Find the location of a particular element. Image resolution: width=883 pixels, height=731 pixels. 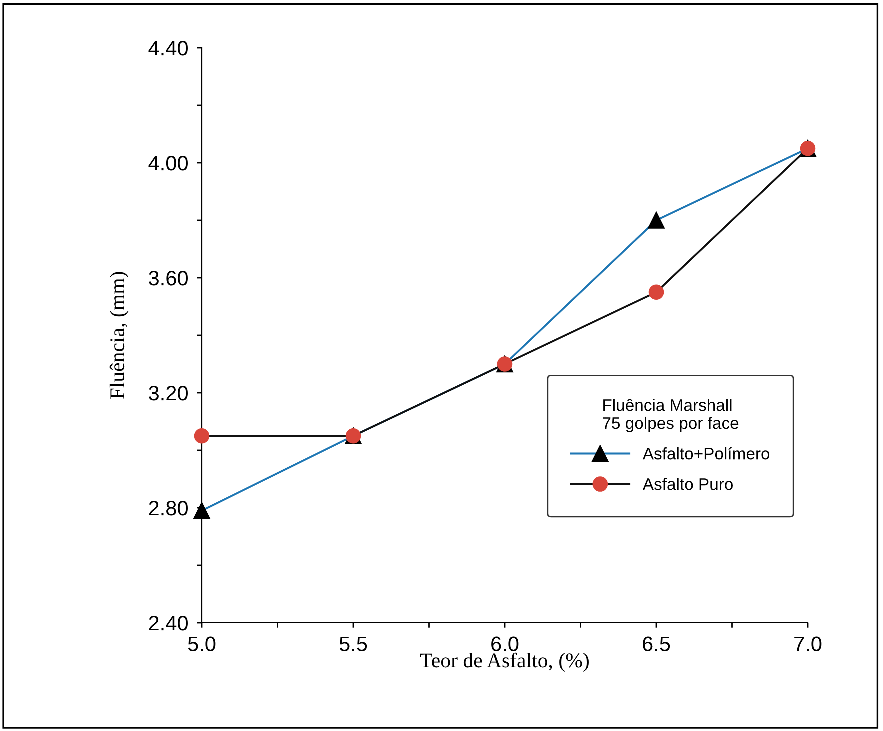

y-tick-label: 3.20 is located at coordinates (168, 393).